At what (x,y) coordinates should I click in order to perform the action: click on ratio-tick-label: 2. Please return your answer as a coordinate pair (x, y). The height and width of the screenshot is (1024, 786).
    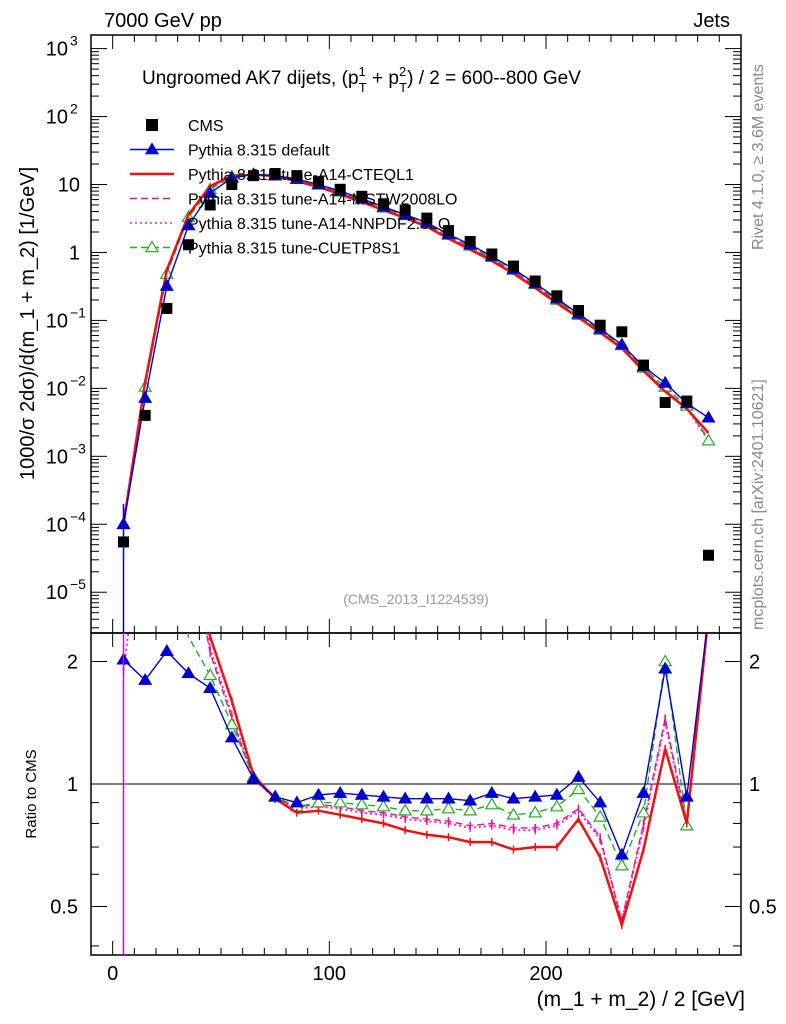
    Looking at the image, I should click on (72, 663).